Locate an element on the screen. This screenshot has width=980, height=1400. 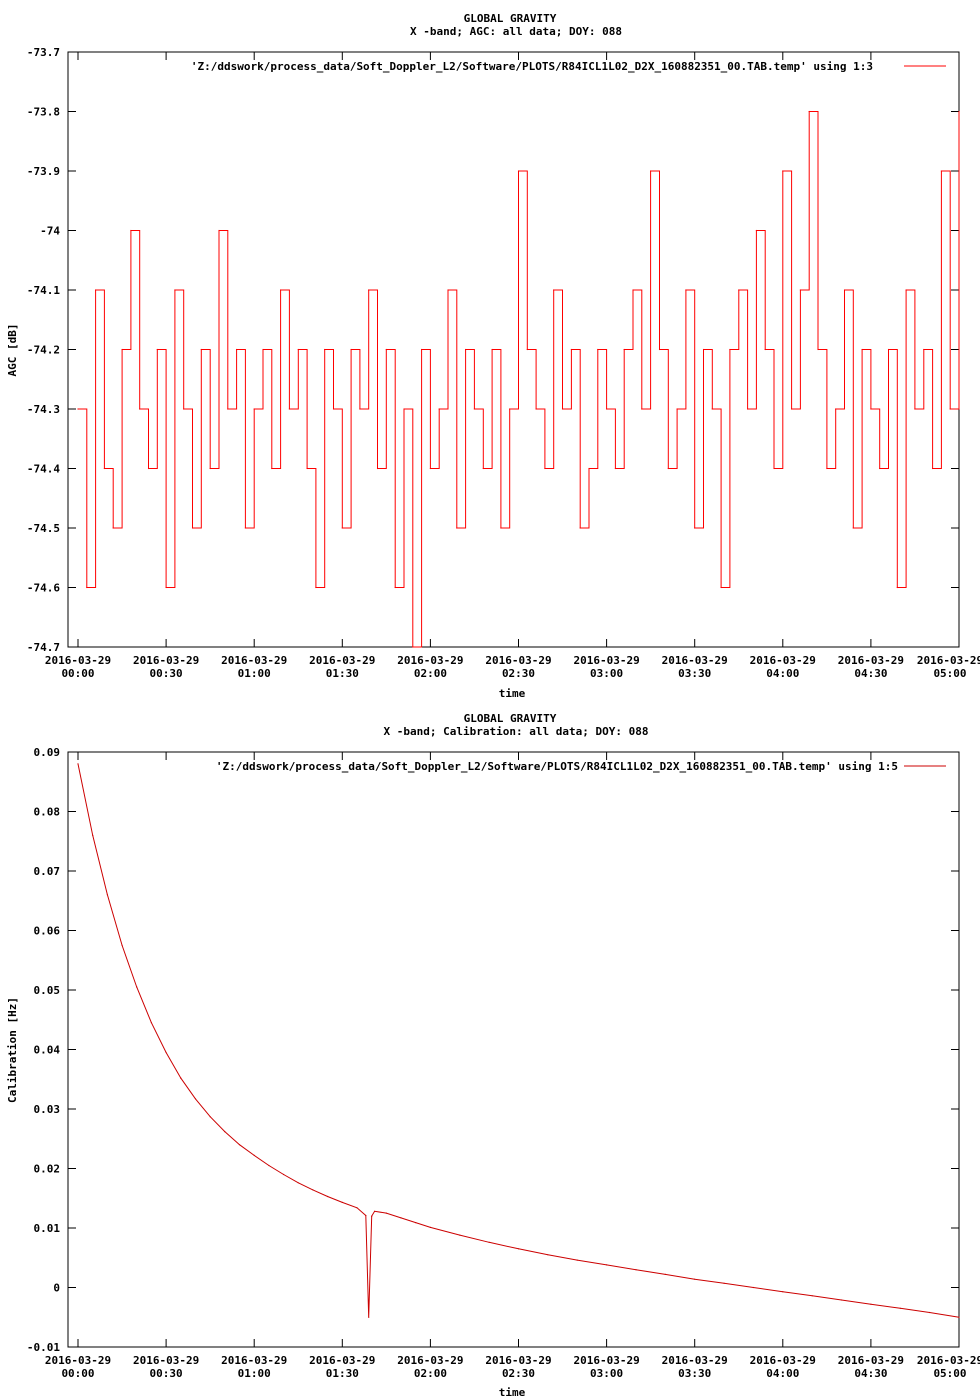
cal-y-tick-label: 0.05 is located at coordinates (47, 990).